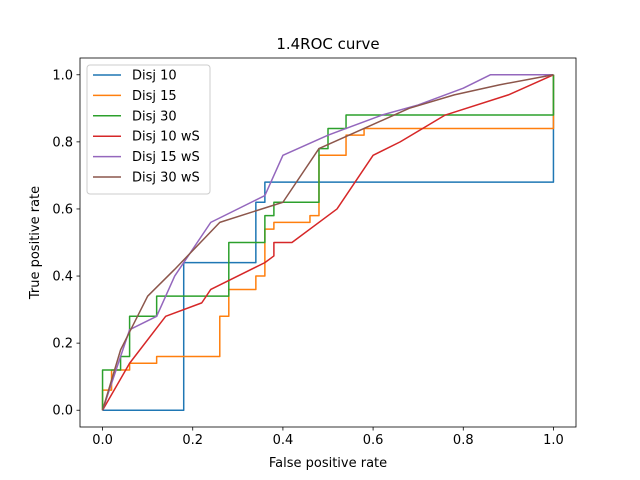 This screenshot has width=640, height=480. Describe the element at coordinates (463, 440) in the screenshot. I see `x-tick-label: 0.8` at that location.